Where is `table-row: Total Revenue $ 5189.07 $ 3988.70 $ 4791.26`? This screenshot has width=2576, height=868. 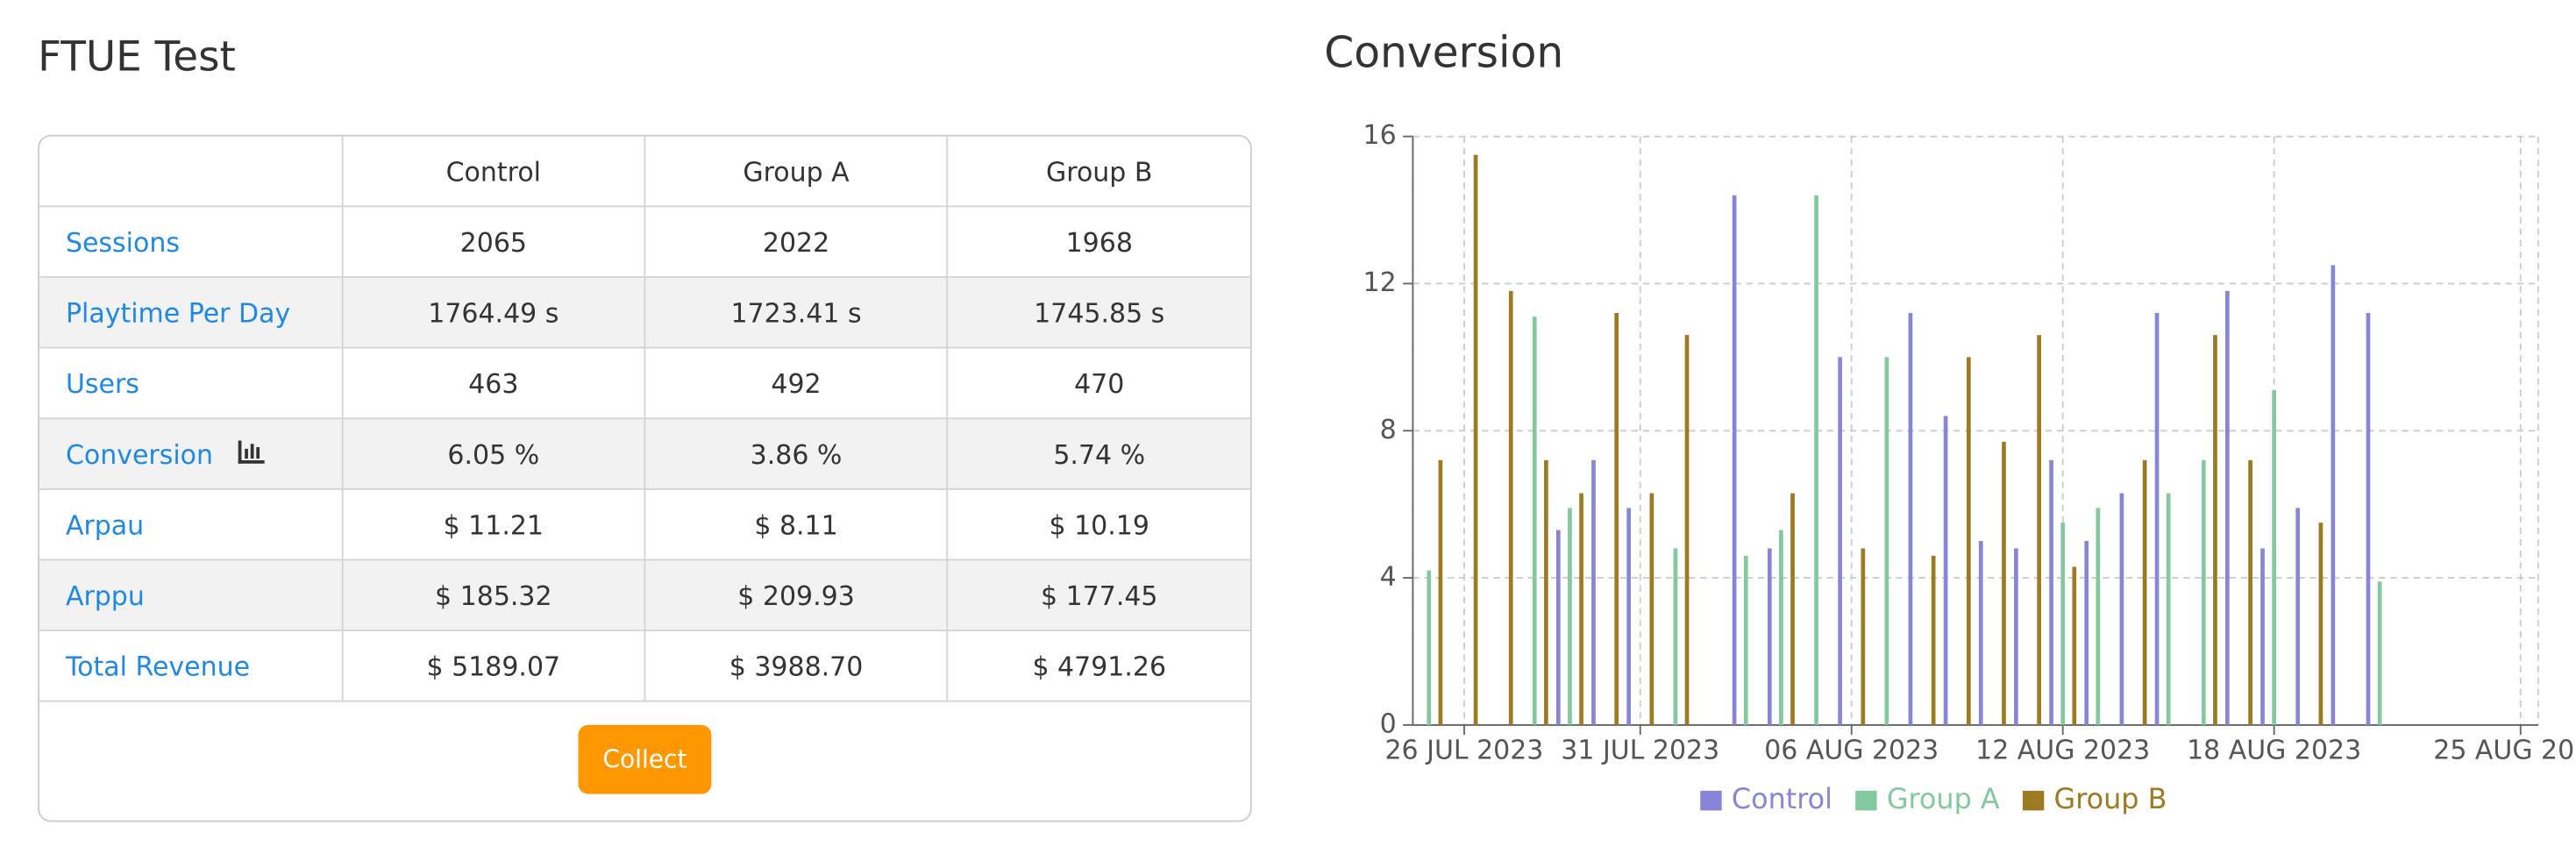
table-row: Total Revenue $ 5189.07 $ 3988.70 $ 4791.26 is located at coordinates (644, 666).